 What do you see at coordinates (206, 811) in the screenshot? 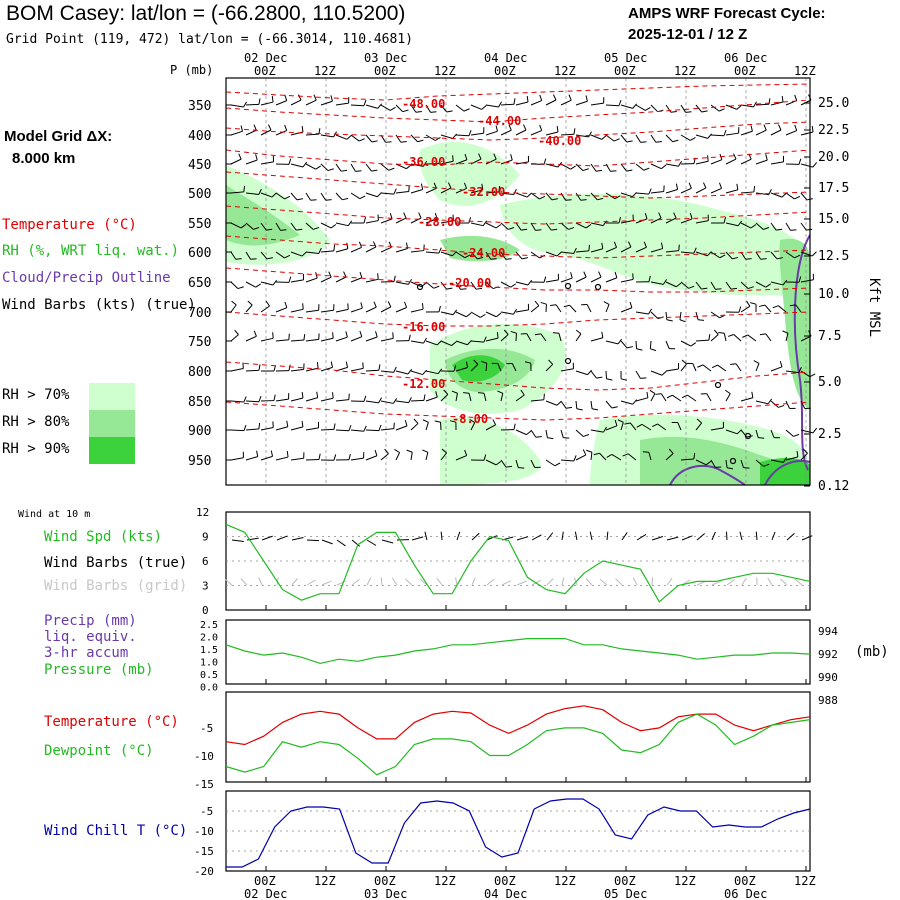
I see `chill-tick-label: -5` at bounding box center [206, 811].